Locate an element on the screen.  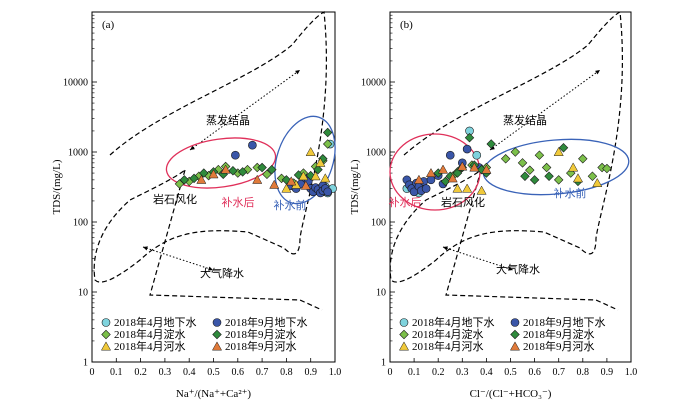
x-tick-label: 0 is located at coordinates (92, 372).